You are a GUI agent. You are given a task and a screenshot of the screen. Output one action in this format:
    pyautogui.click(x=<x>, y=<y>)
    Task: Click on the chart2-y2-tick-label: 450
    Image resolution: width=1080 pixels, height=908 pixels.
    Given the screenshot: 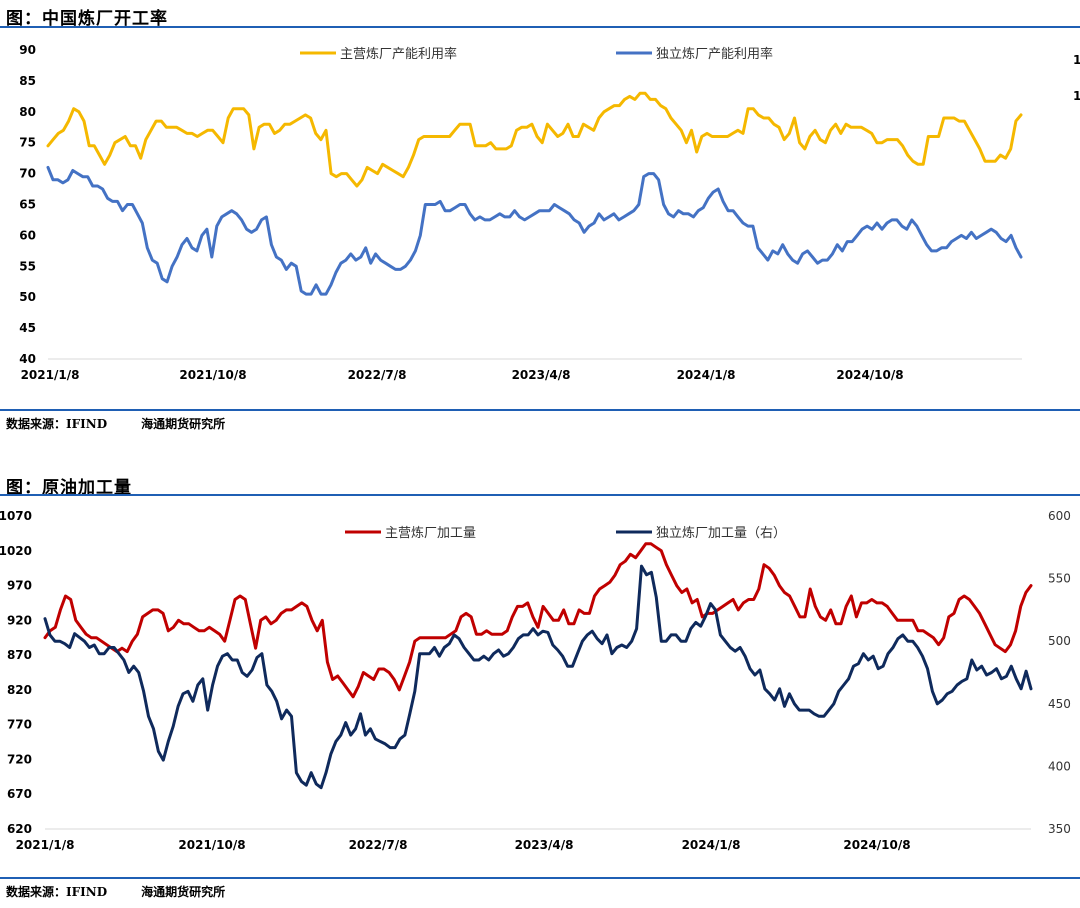 What is the action you would take?
    pyautogui.click(x=1059, y=704)
    